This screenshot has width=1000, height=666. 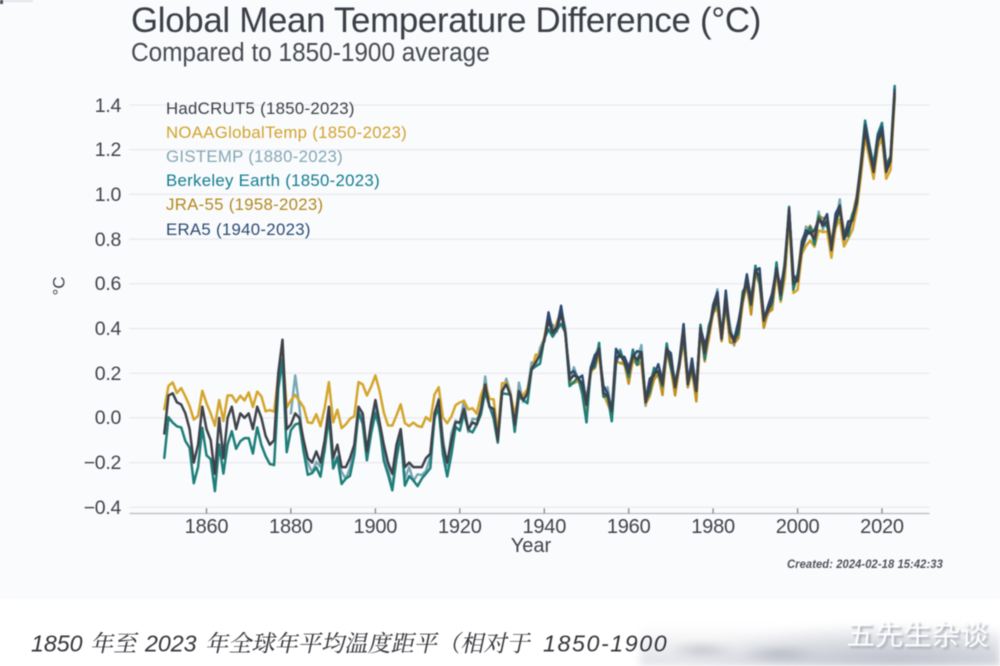 What do you see at coordinates (605, 644) in the screenshot?
I see `svg-text: 1850-1900` at bounding box center [605, 644].